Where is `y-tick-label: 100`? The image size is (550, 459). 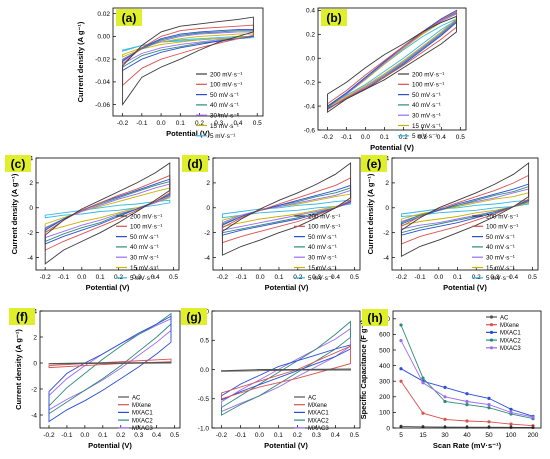
y-tick-label: 100 is located at coordinates (384, 413).